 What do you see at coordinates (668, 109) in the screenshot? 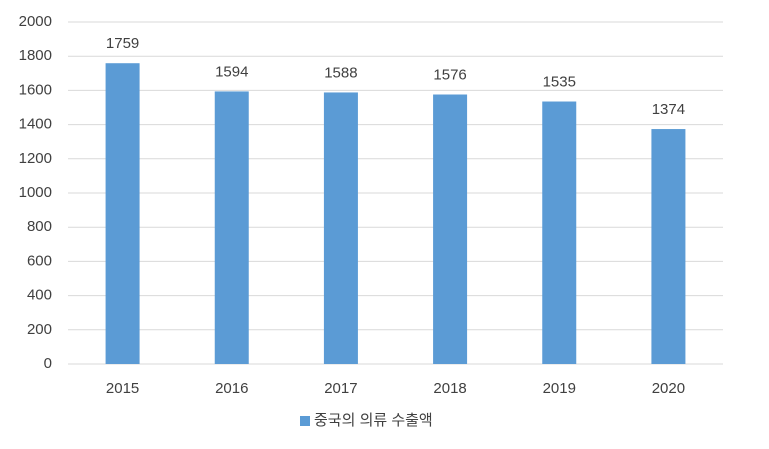
I see `data-label: 1374` at bounding box center [668, 109].